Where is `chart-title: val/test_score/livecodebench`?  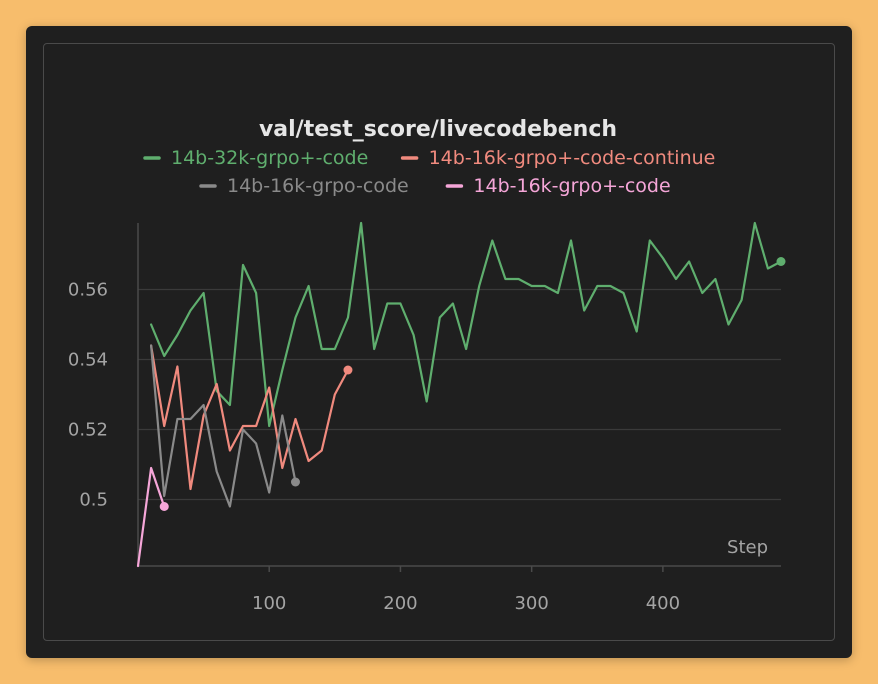
chart-title: val/test_score/livecodebench is located at coordinates (438, 129).